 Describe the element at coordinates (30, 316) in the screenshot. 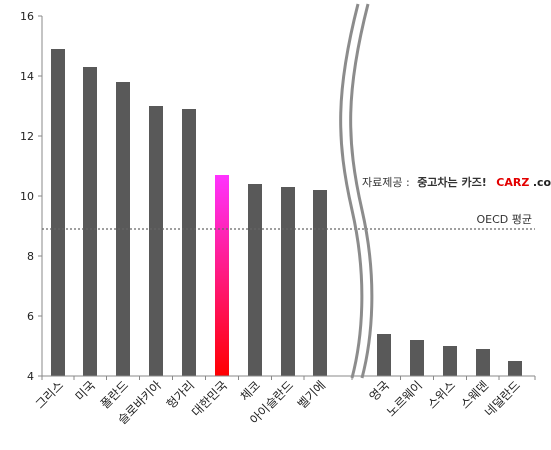

I see `y-tick-label: 6` at that location.